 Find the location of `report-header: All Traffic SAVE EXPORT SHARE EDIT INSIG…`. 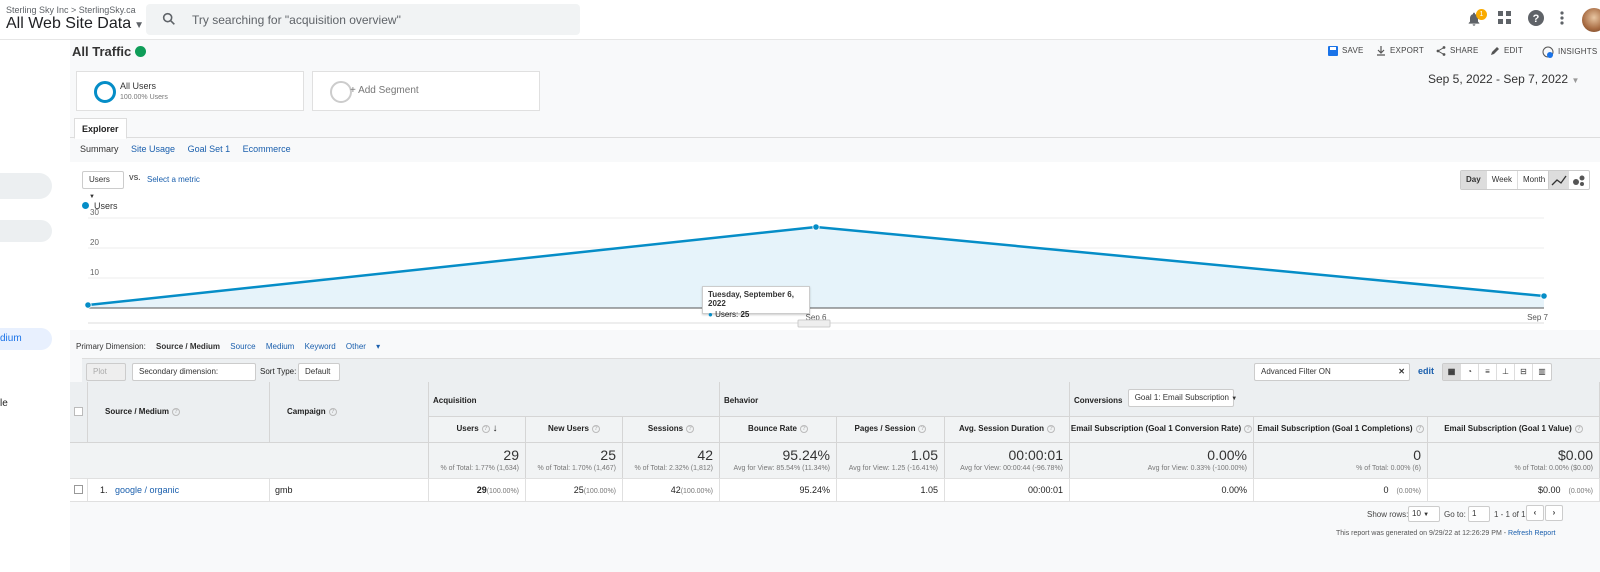

report-header: All Traffic SAVE EXPORT SHARE EDIT INSIG… is located at coordinates (835, 53).